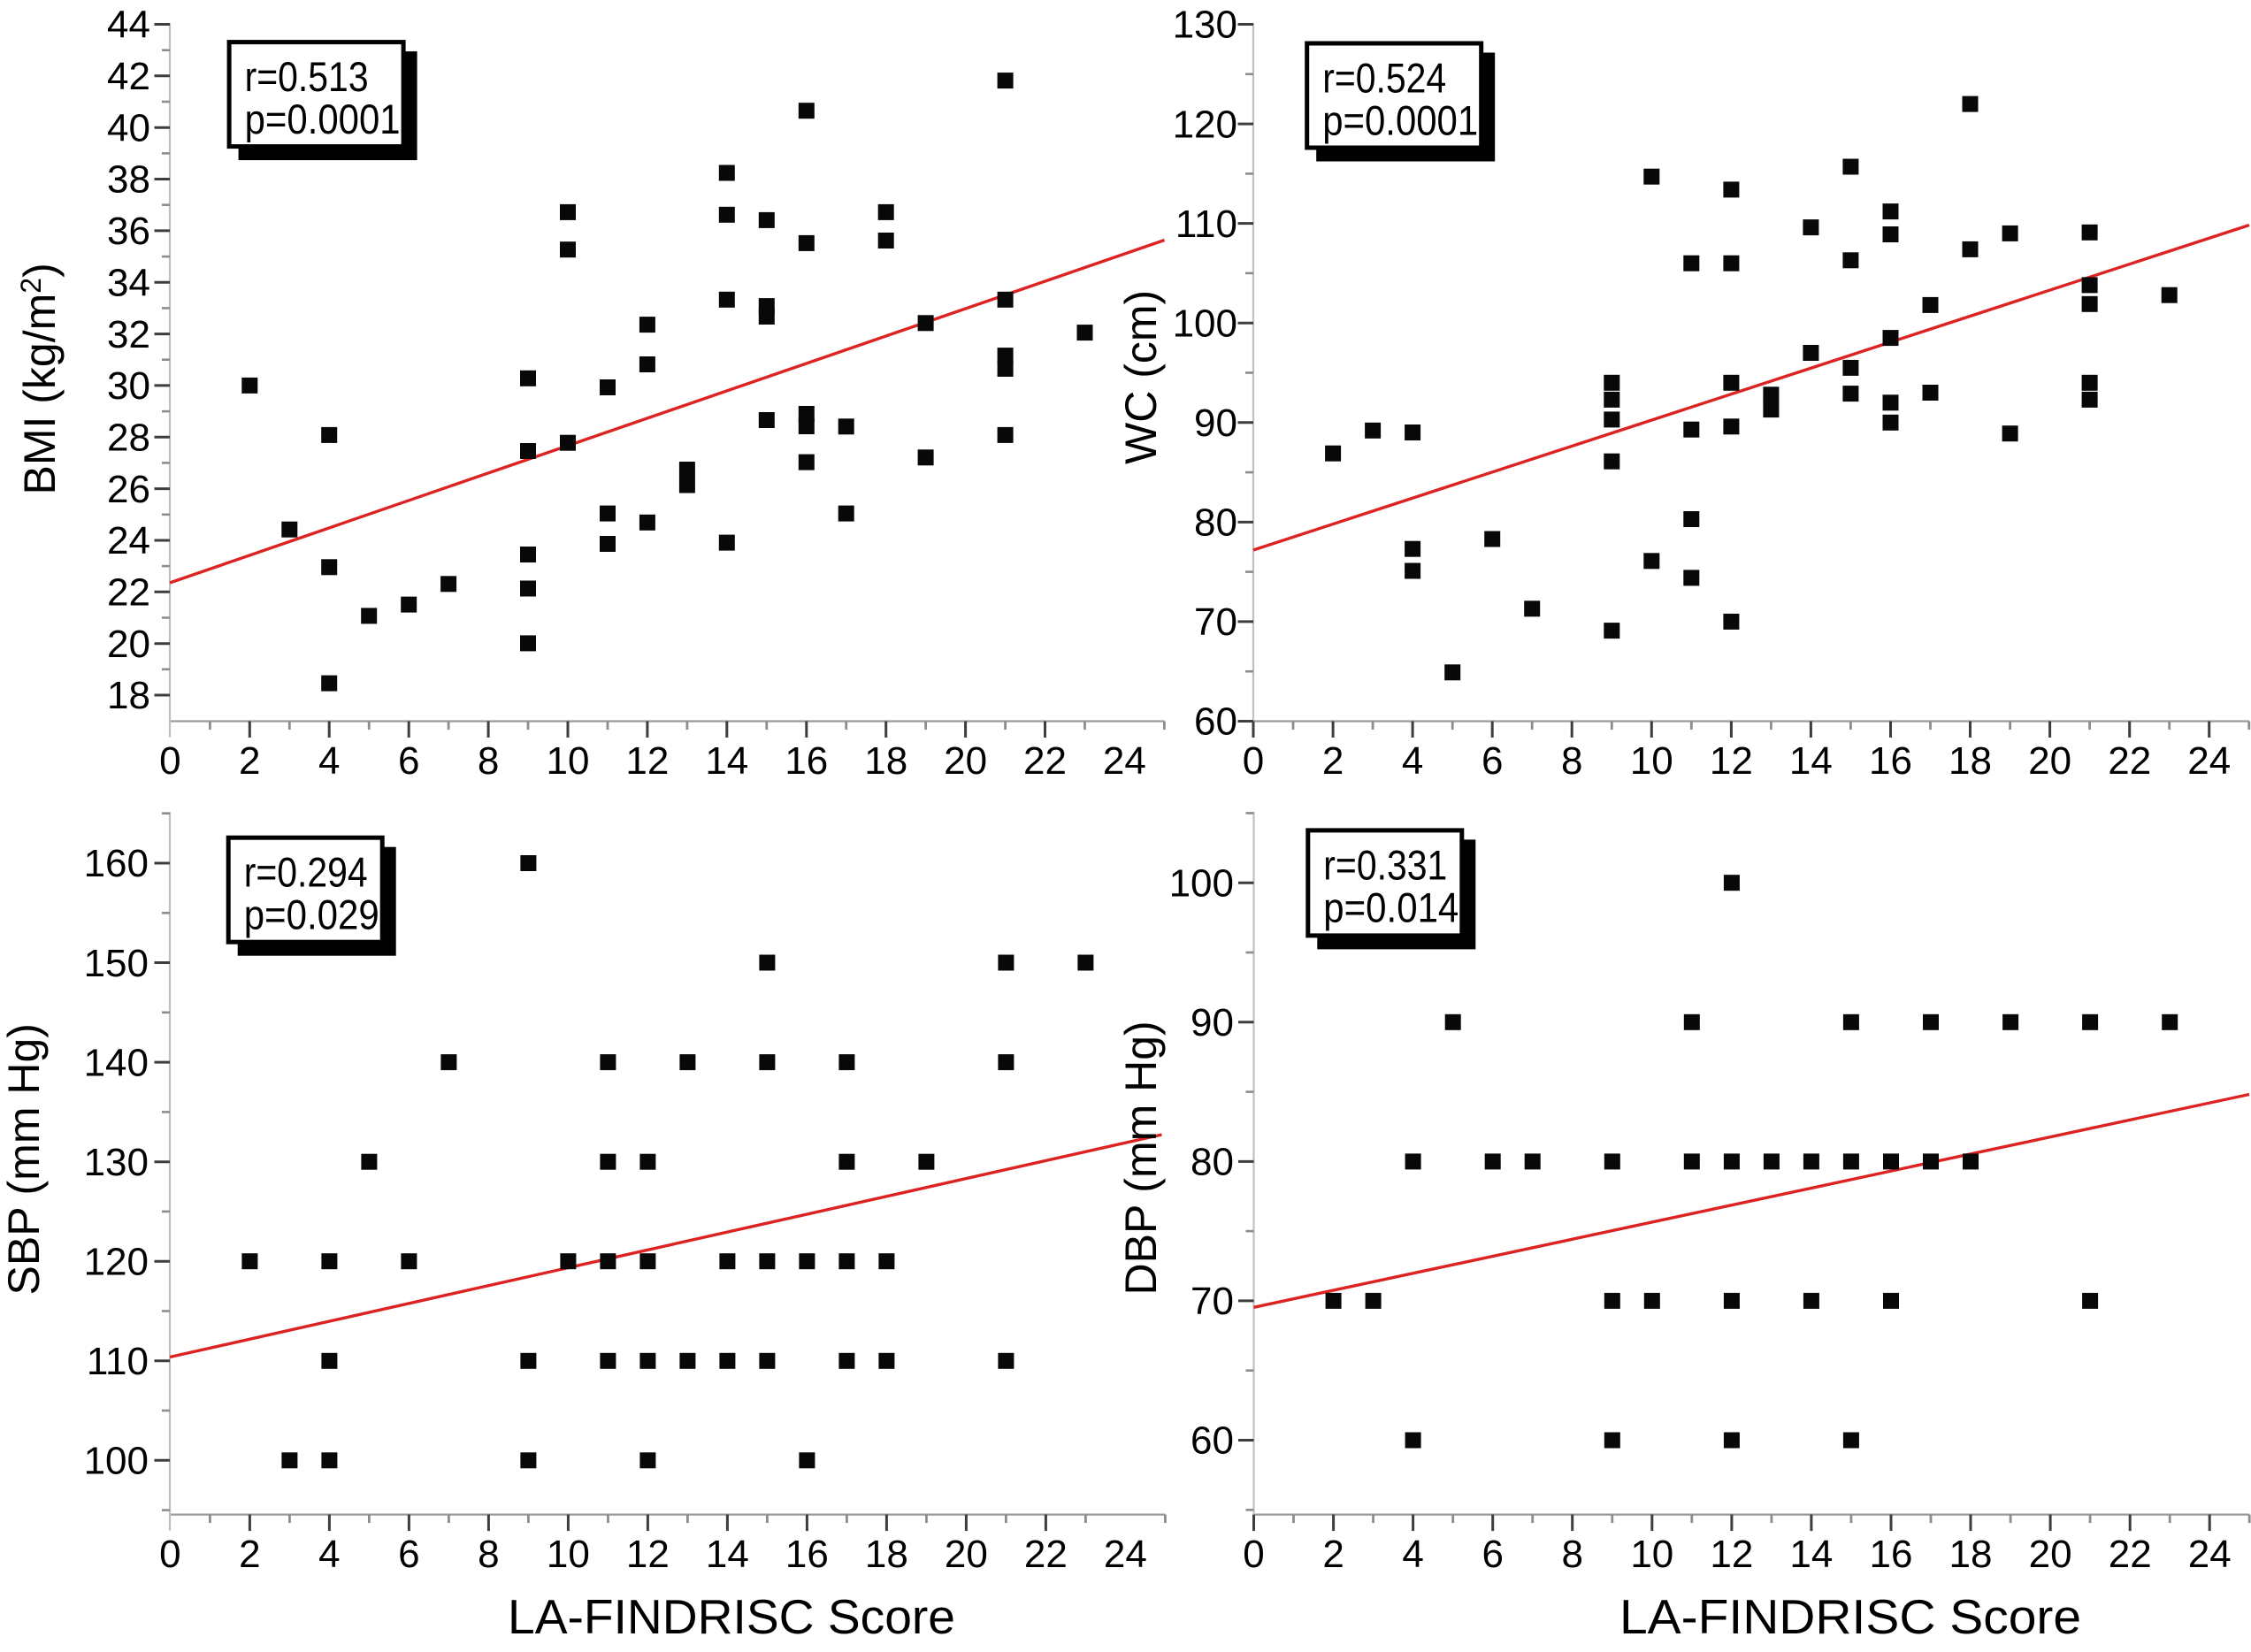  Describe the element at coordinates (116, 963) in the screenshot. I see `svg-text: 150` at that location.